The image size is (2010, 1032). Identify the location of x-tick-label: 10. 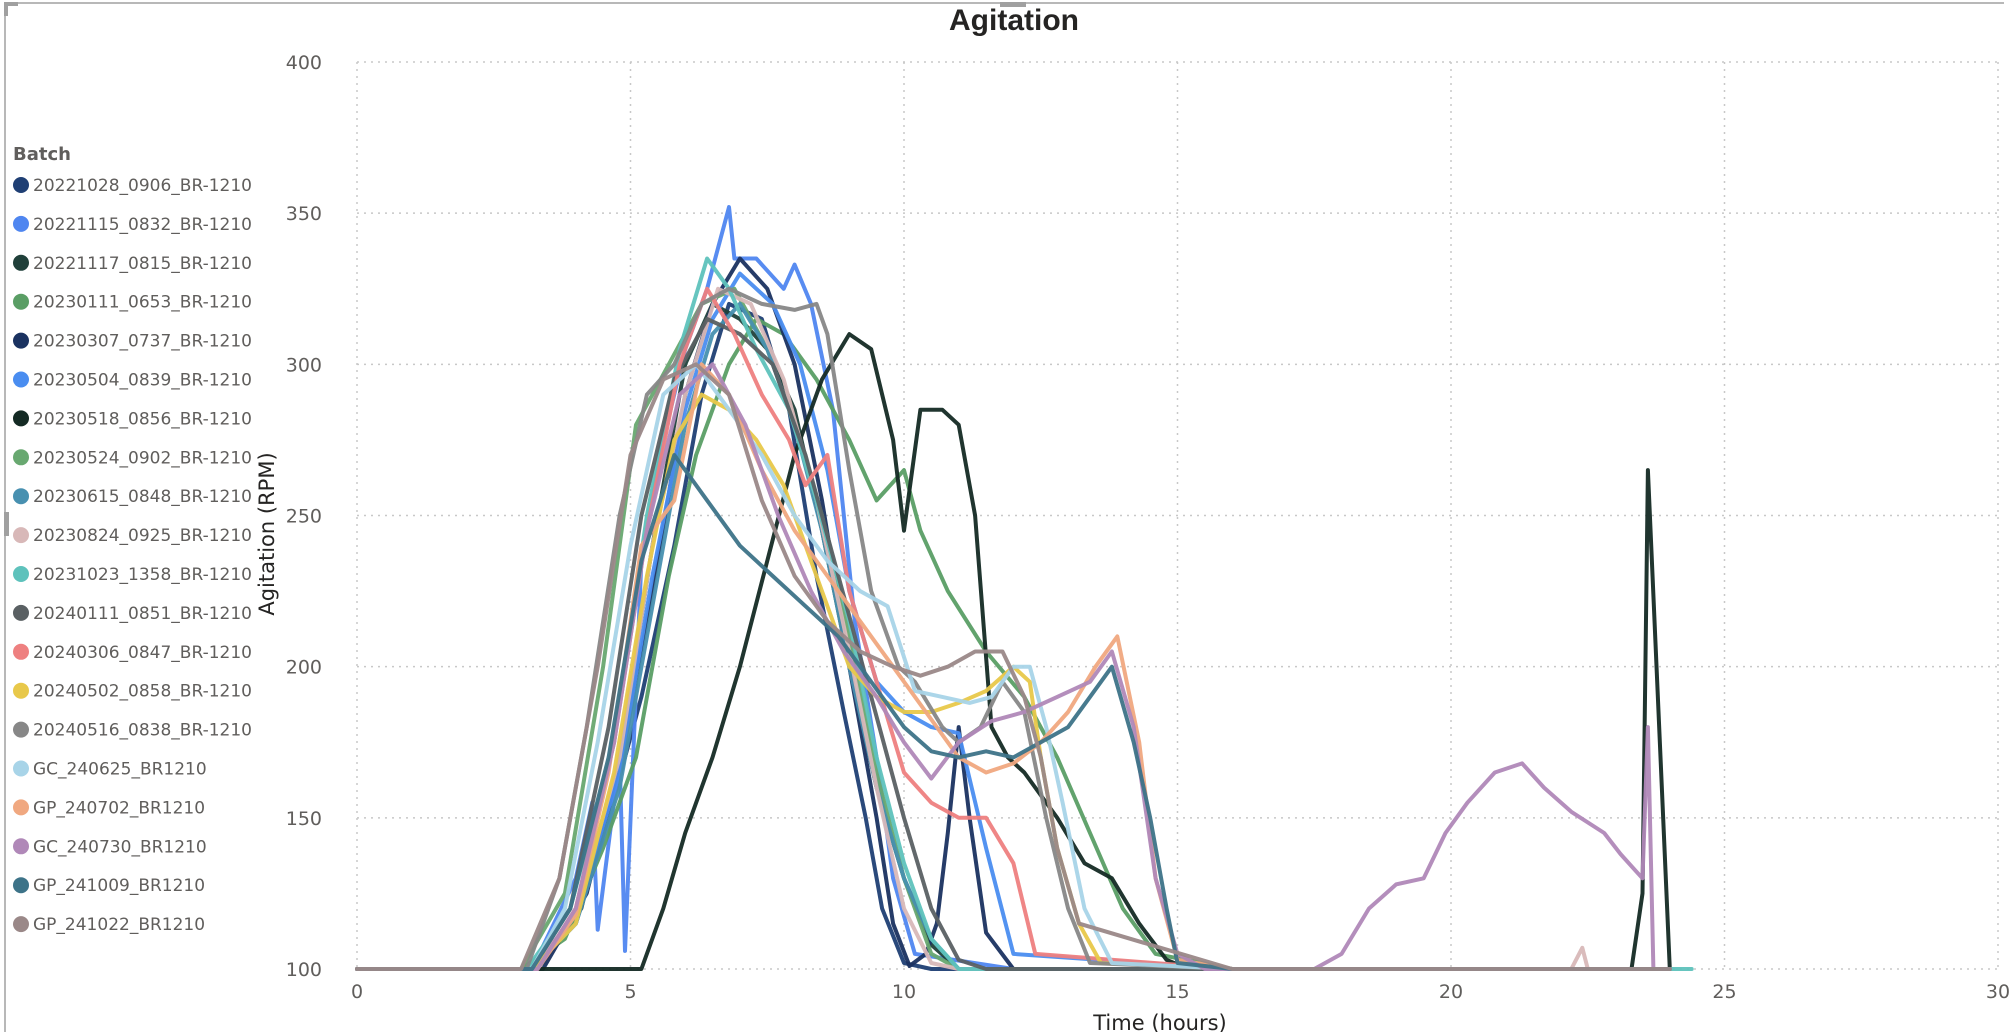
(904, 992).